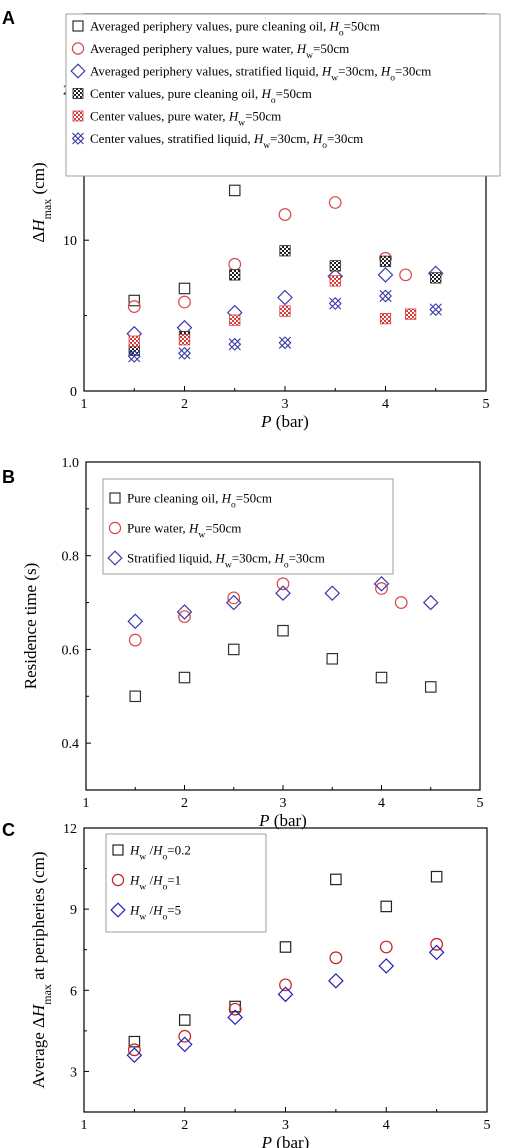 This screenshot has width=505, height=1148. I want to click on x-tick-label: 3, so click(285, 1125).